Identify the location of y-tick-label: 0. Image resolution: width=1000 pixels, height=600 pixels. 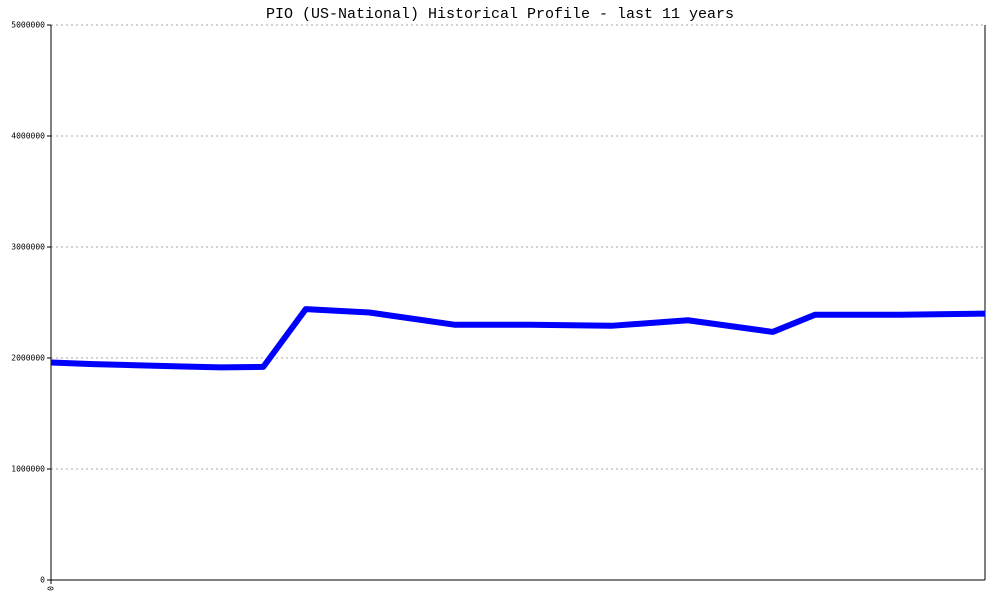
(42, 580).